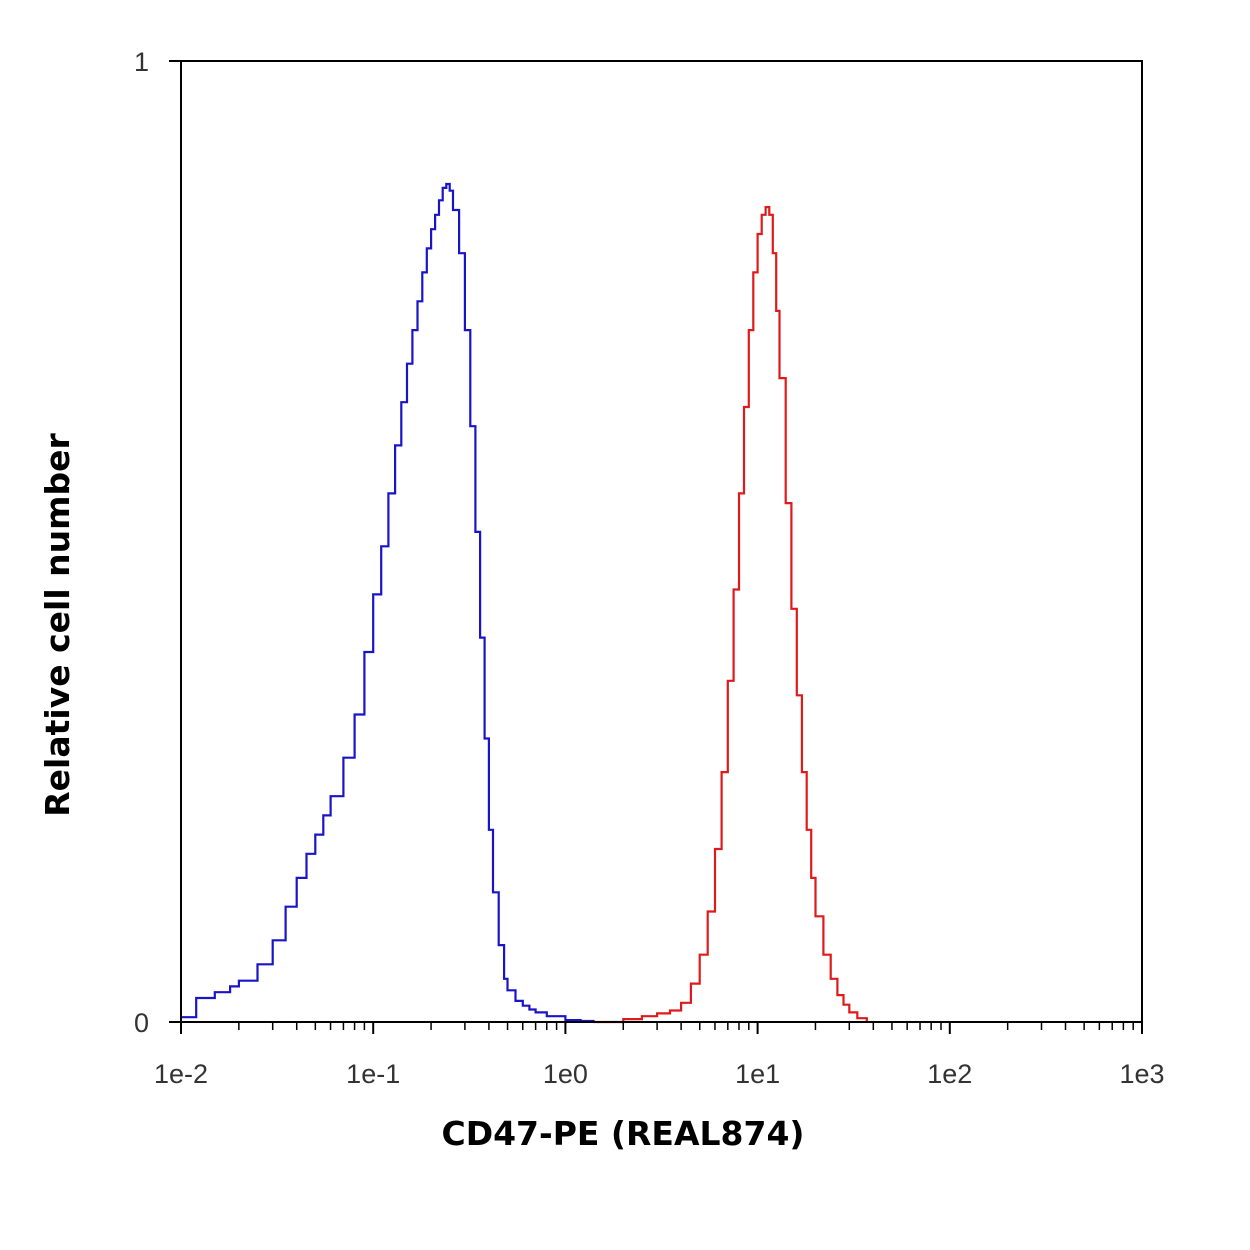  I want to click on x-tick-label: 1e0, so click(565, 1074).